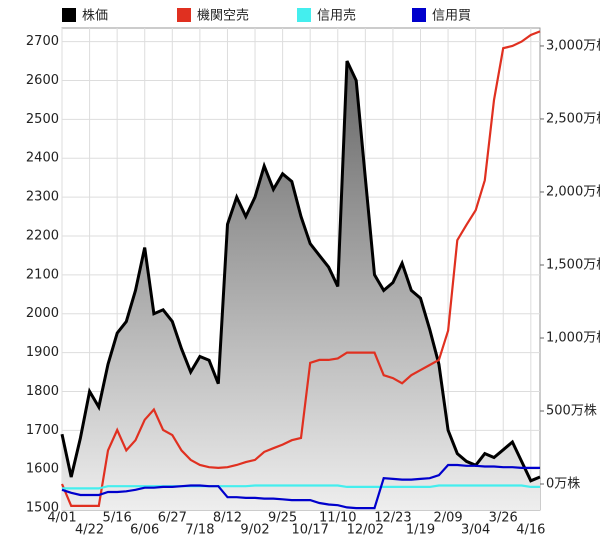 This screenshot has width=600, height=548. Describe the element at coordinates (447, 518) in the screenshot. I see `x-tick-label: 2/09` at that location.